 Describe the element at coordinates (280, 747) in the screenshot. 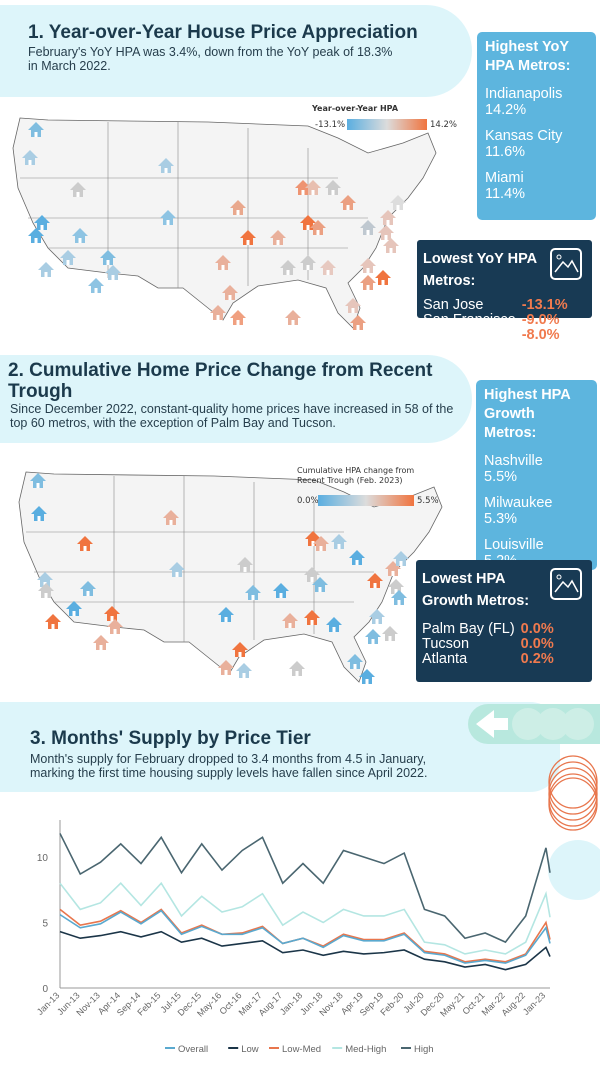

I see `section3-banner` at that location.